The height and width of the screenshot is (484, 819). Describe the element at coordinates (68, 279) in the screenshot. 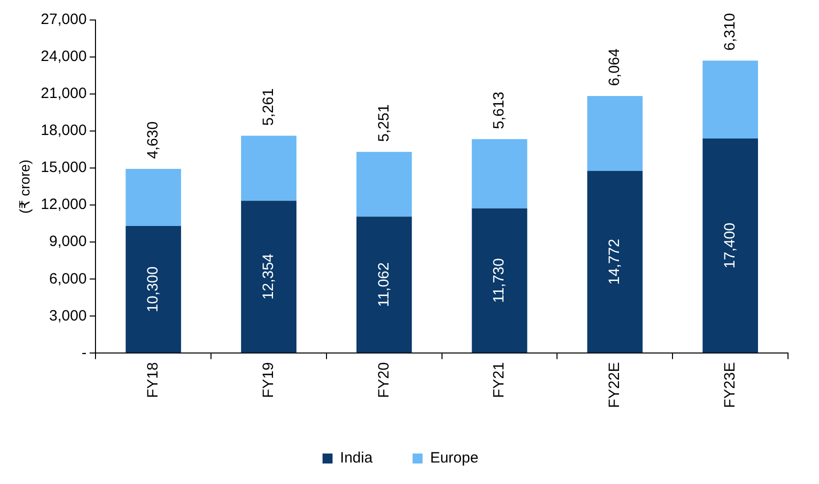

I see `y-tick-label: 6,000` at that location.